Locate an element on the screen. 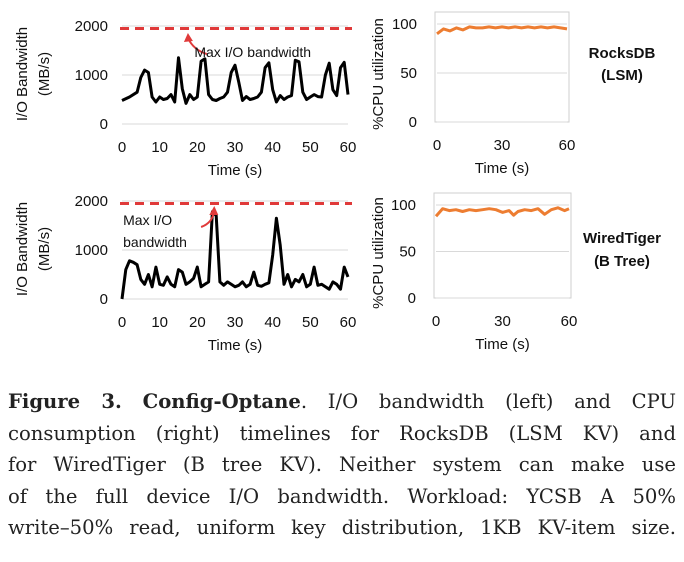 This screenshot has width=684, height=562. annotation-label: Max I/O is located at coordinates (147, 220).